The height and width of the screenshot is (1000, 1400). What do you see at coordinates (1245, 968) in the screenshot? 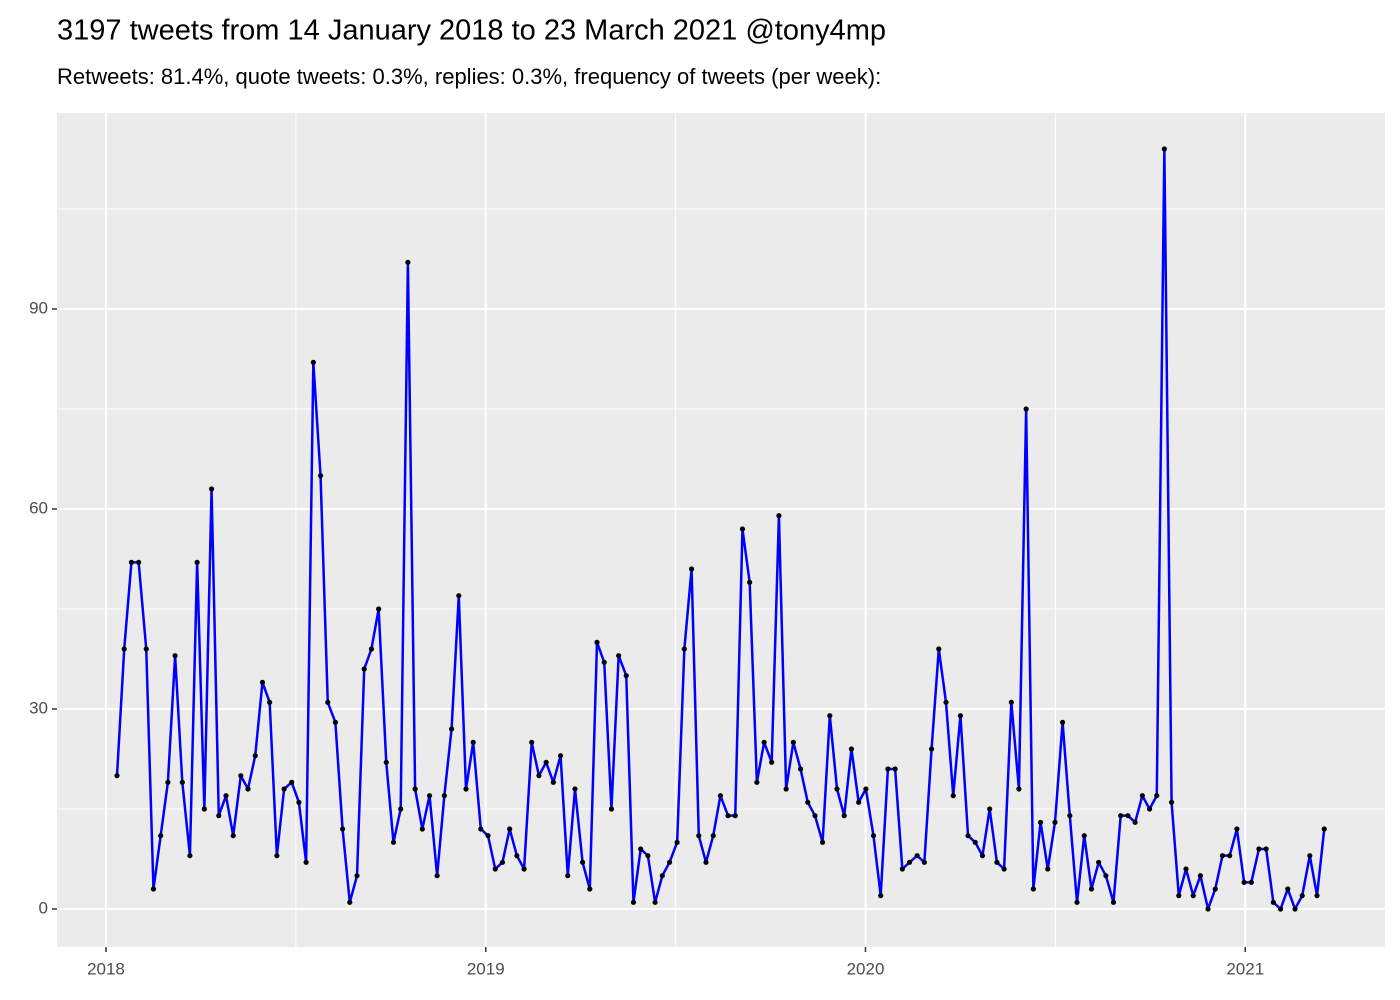
I see `x-tick-label: 2021` at bounding box center [1245, 968].